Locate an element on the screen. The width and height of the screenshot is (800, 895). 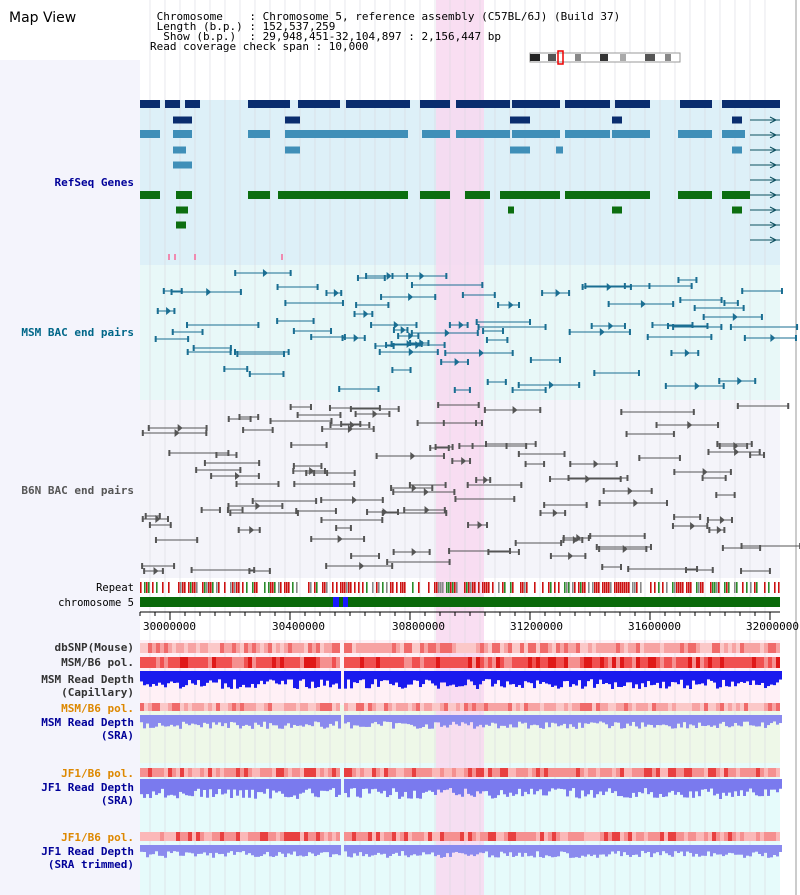
msm-b6-pol-sra-label: MSM/B6 pol. is located at coordinates (97, 708).